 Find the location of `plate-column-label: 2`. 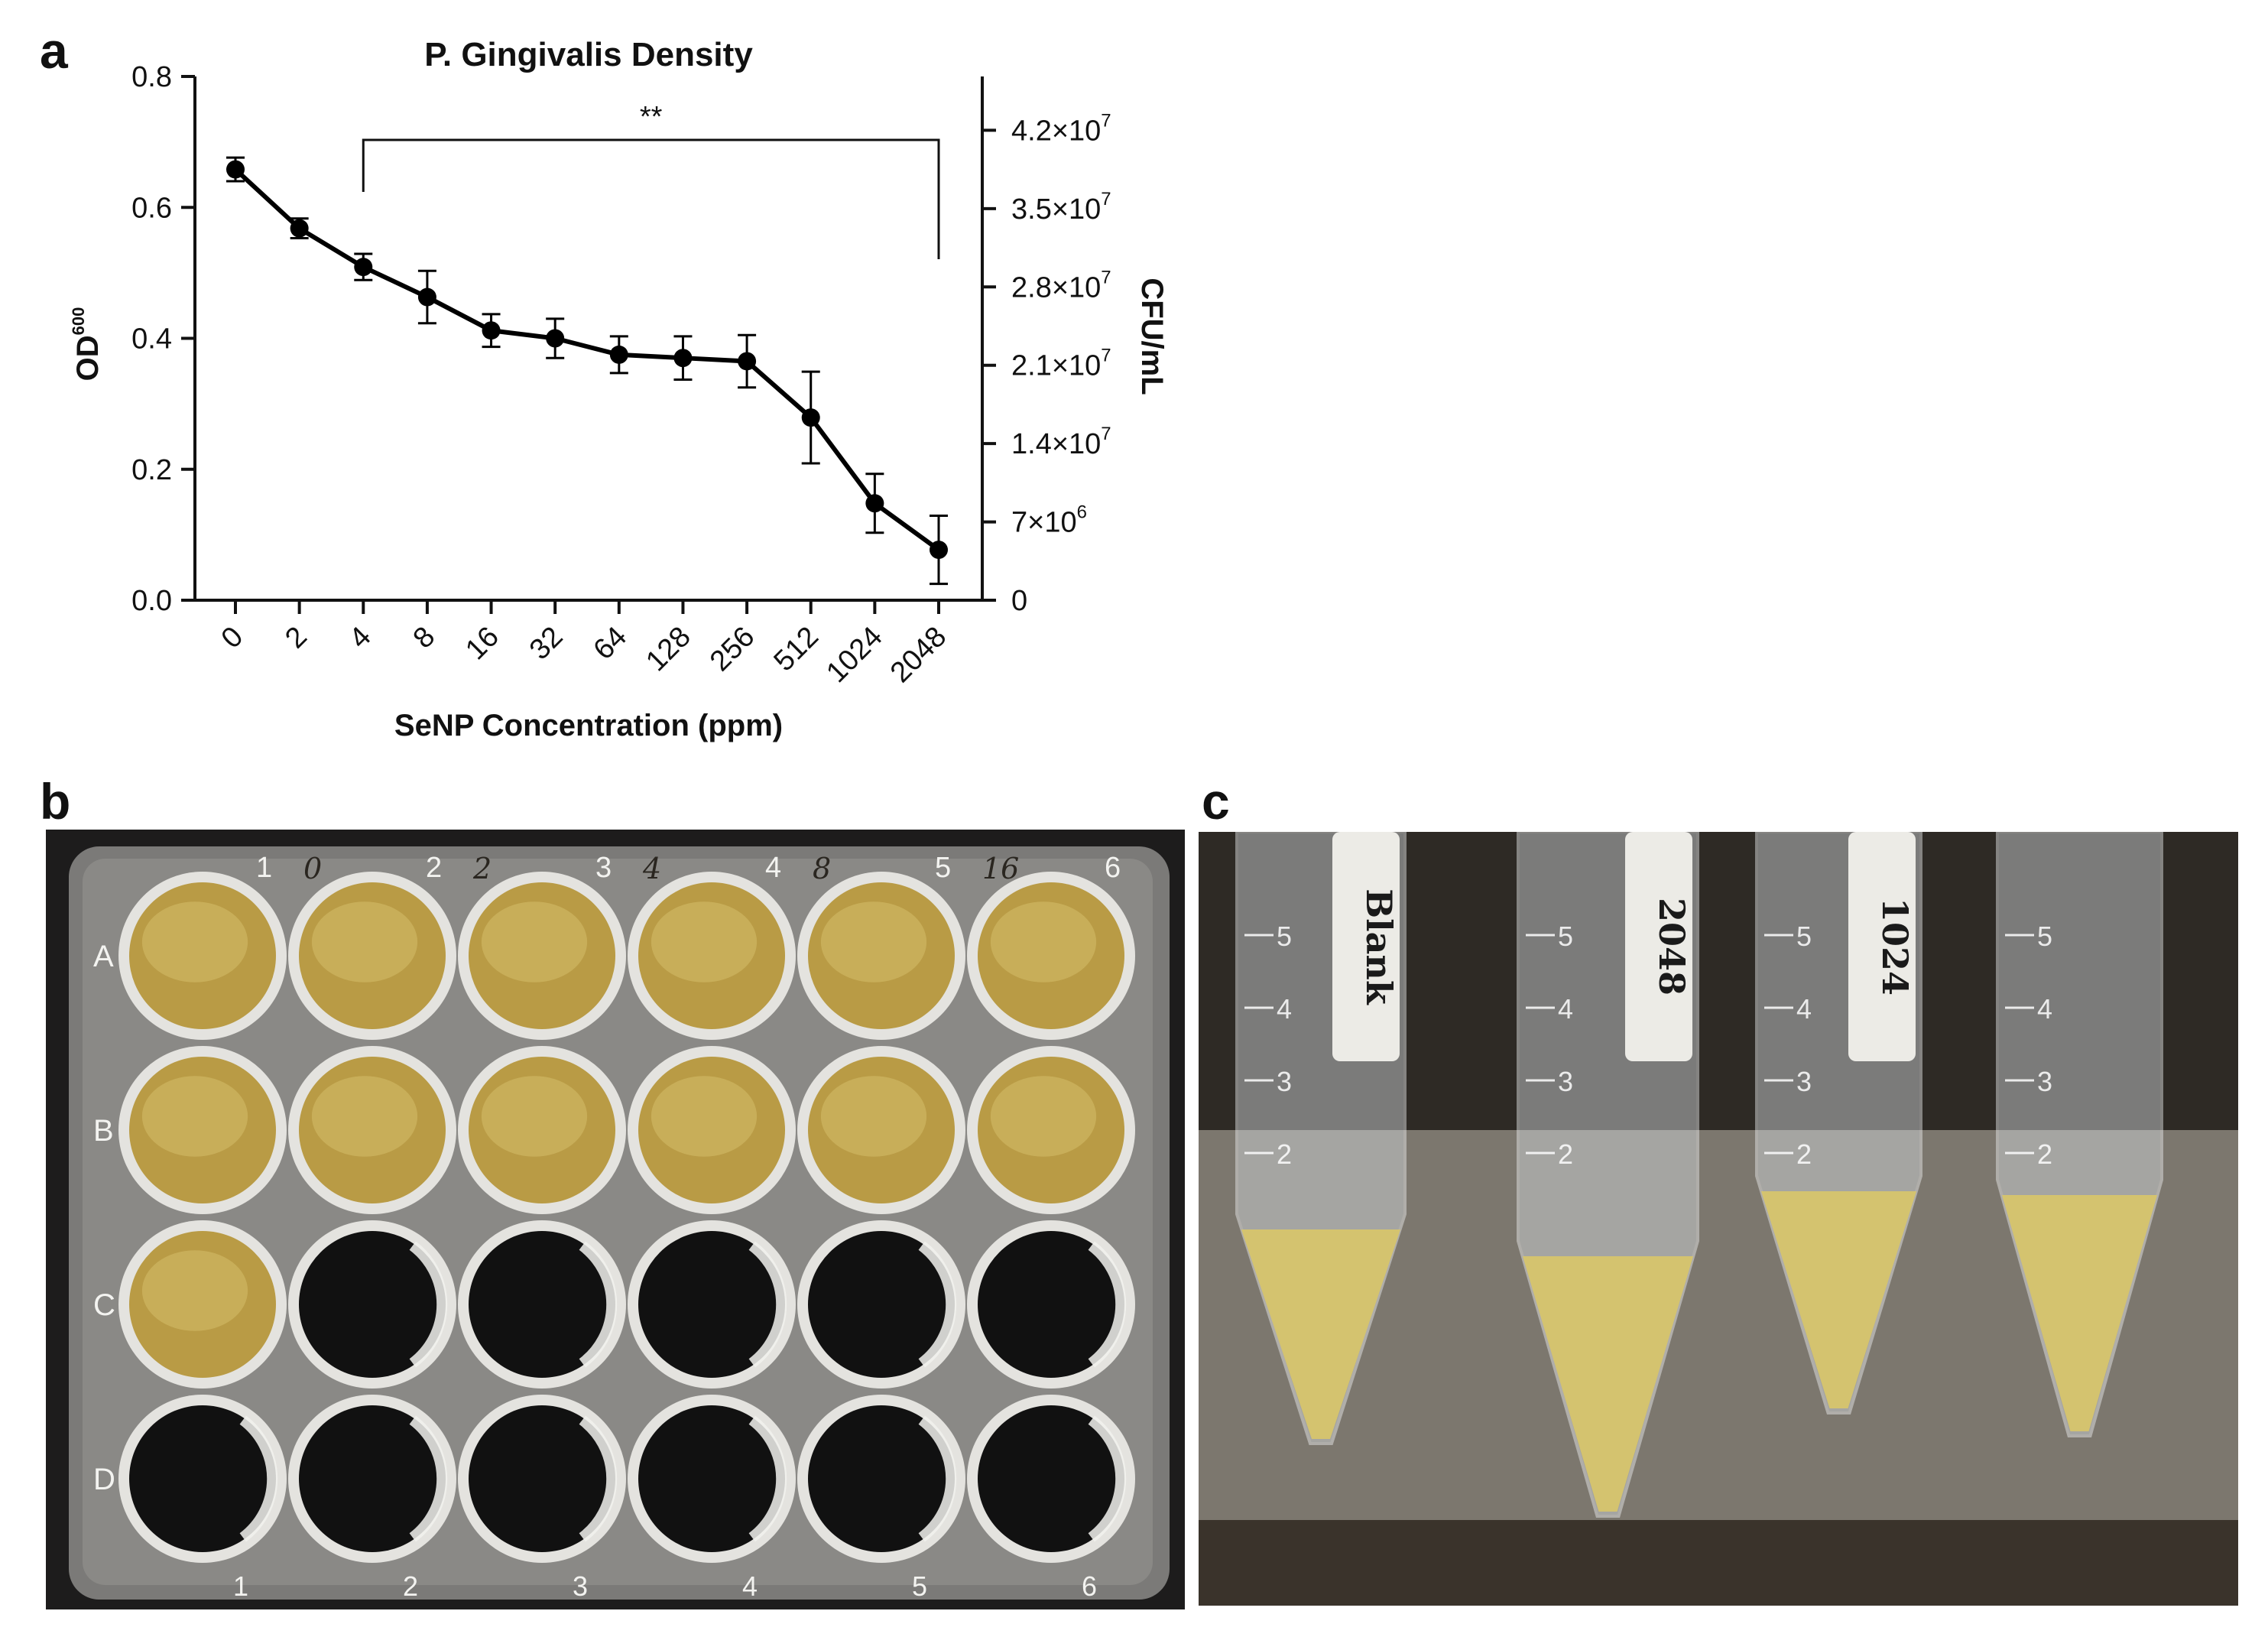

plate-column-label: 2 is located at coordinates (434, 868).